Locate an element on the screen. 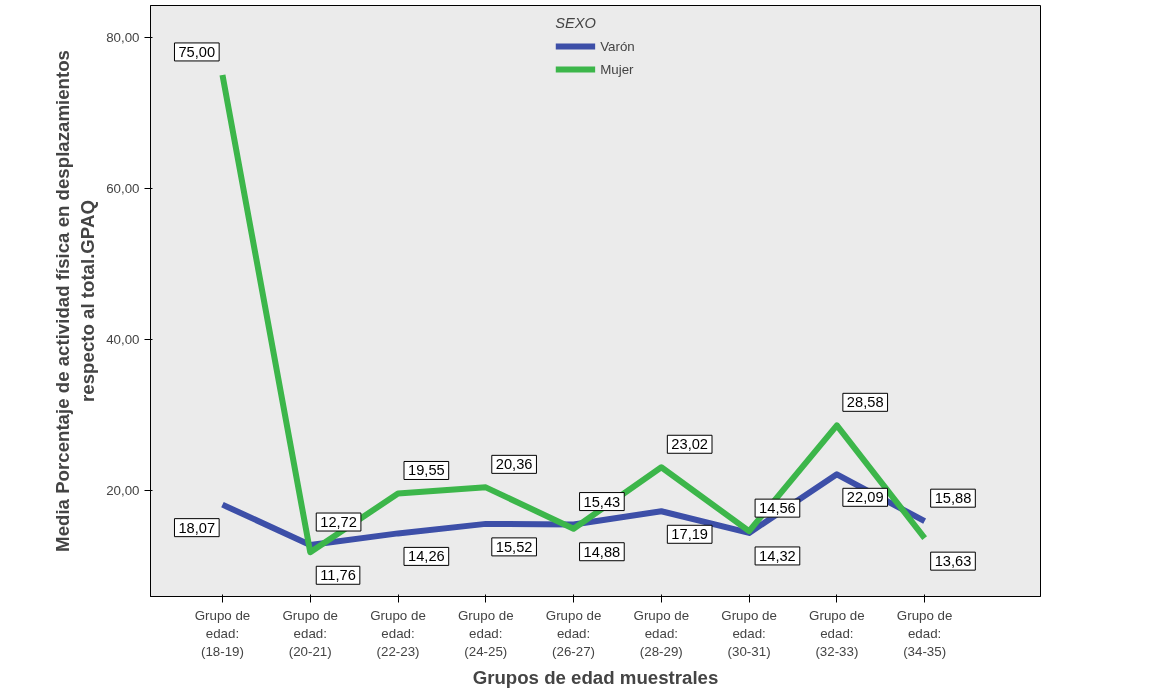 This screenshot has width=1153, height=698. x-tick-label: Grupo de edad: (34-35) is located at coordinates (924, 633).